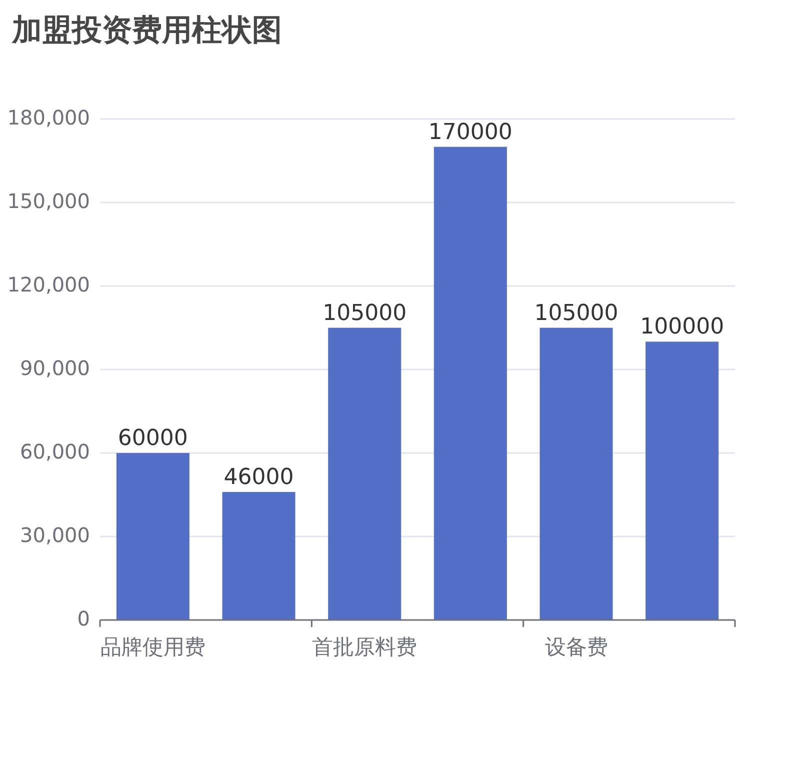  What do you see at coordinates (48, 200) in the screenshot?
I see `y-tick-label: 150,000` at bounding box center [48, 200].